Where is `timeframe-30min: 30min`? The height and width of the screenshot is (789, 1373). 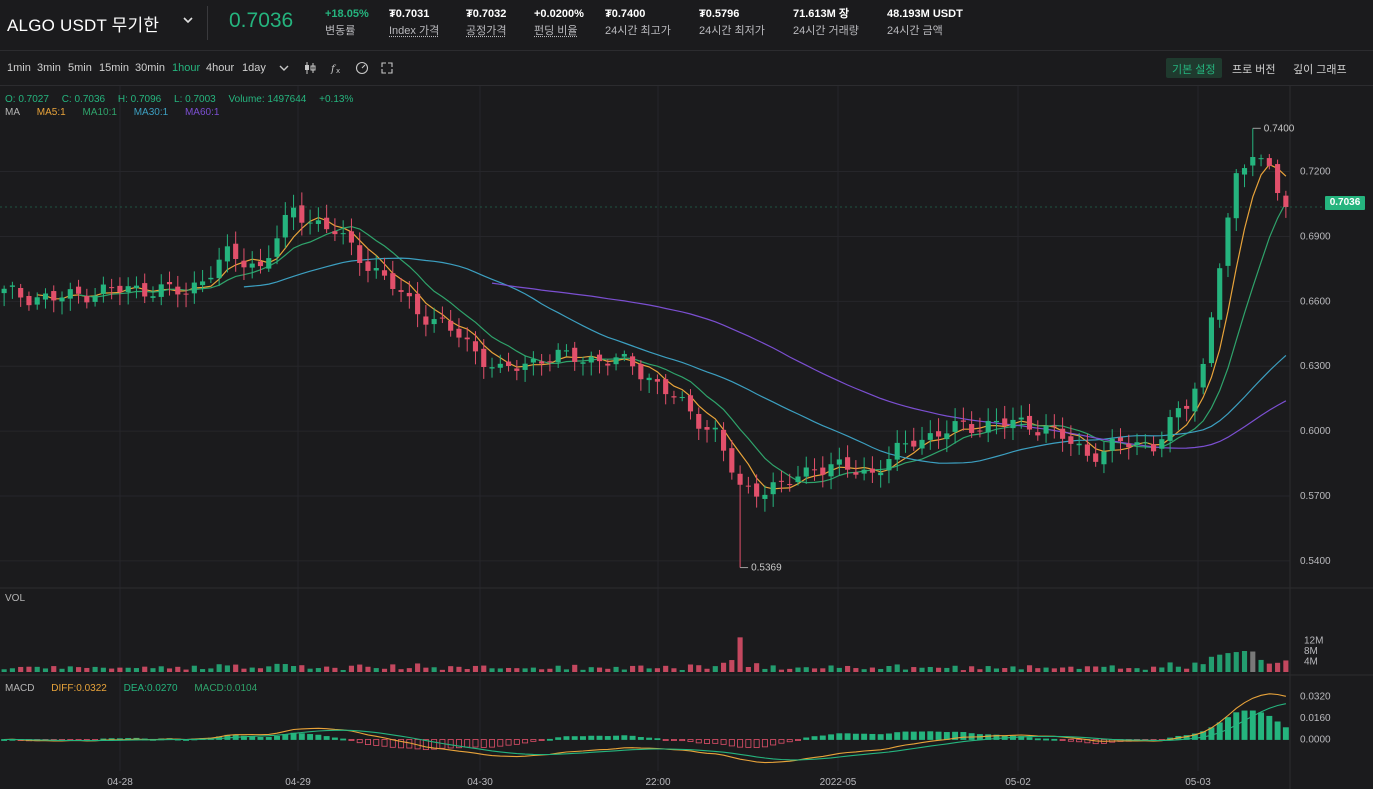 timeframe-30min: 30min is located at coordinates (150, 68).